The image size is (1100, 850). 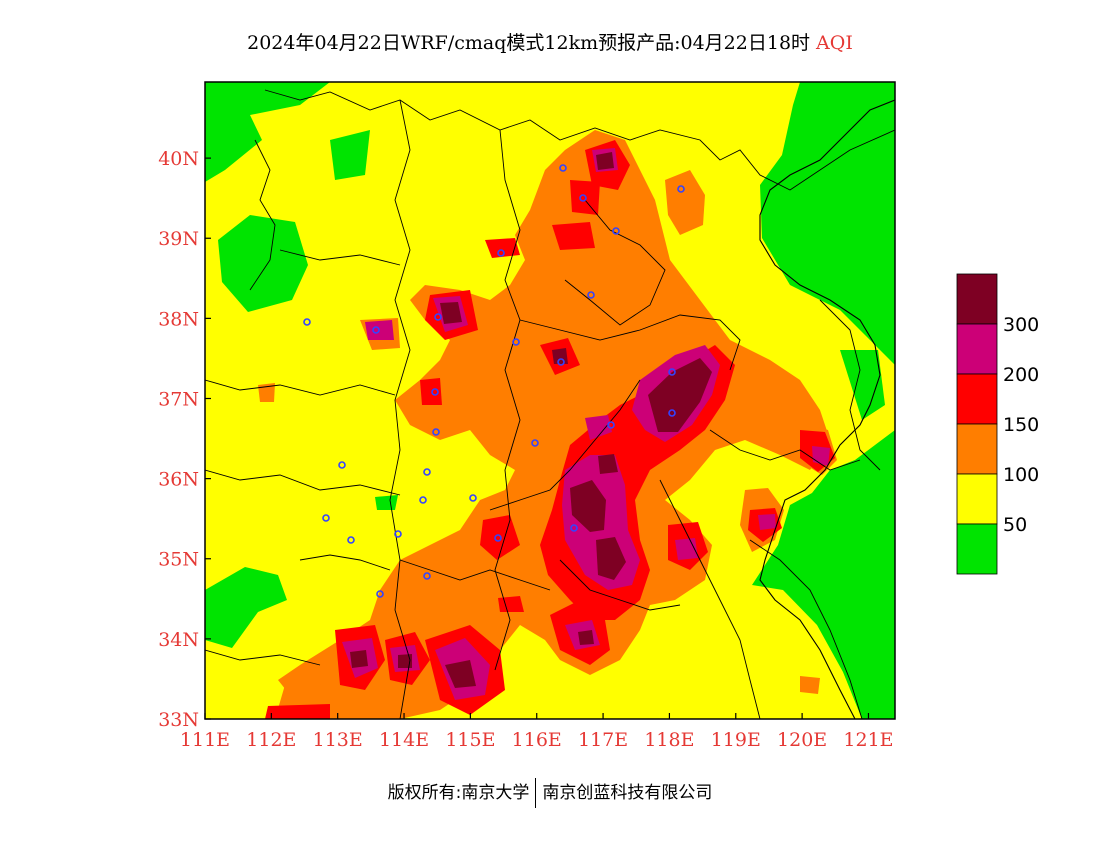 I want to click on x-tick-label: 118E, so click(x=669, y=740).